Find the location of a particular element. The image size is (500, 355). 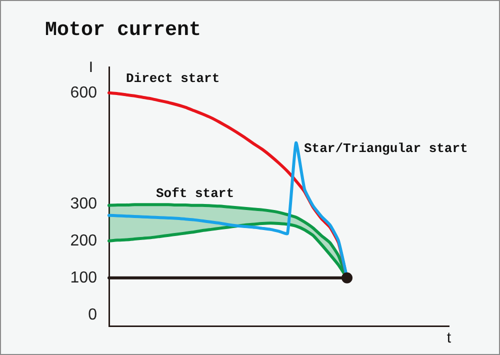

series-label: Star/Triangular start is located at coordinates (386, 148).